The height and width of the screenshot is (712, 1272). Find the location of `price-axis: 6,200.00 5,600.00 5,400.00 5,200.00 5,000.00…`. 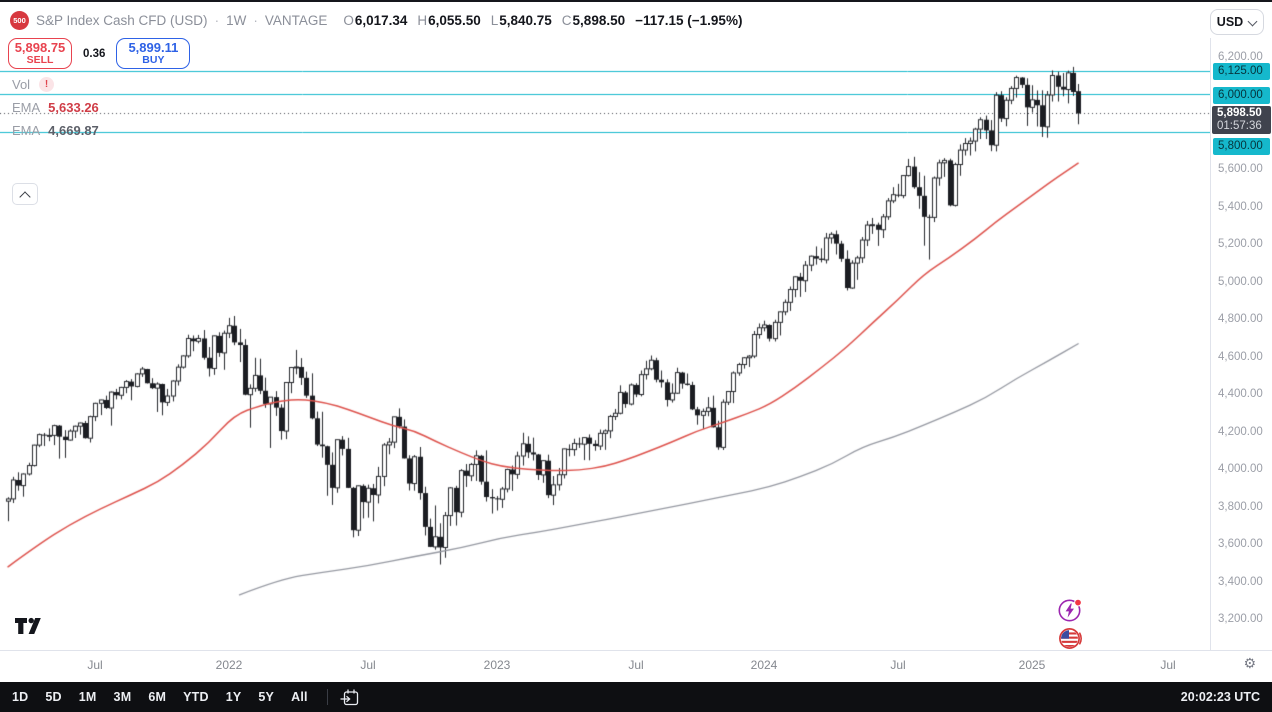

price-axis: 6,200.00 5,600.00 5,400.00 5,200.00 5,000.00… is located at coordinates (1241, 344).